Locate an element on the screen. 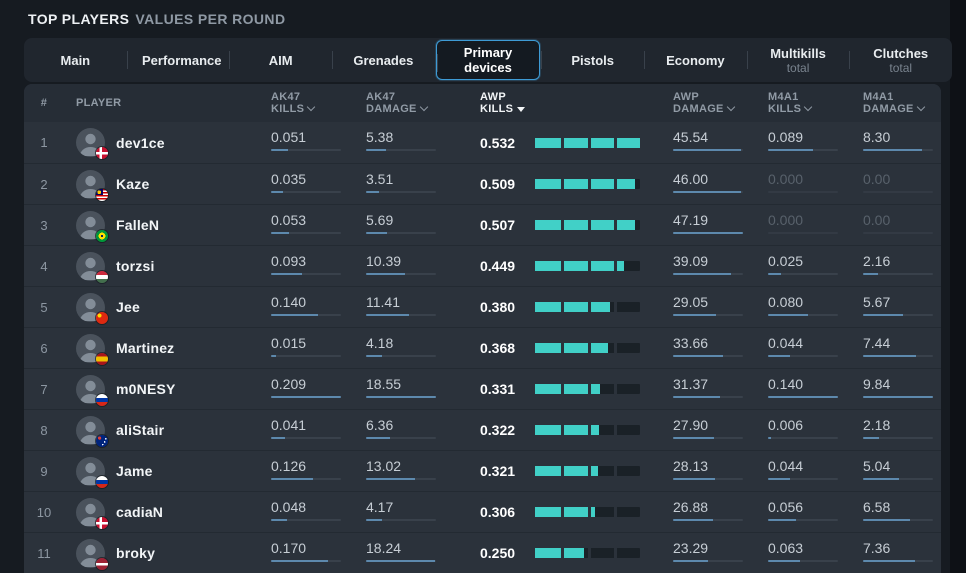  table-row: 9 Jame 0.126 13.02 0.321 28.13 0.044 5.04 is located at coordinates (482, 470).